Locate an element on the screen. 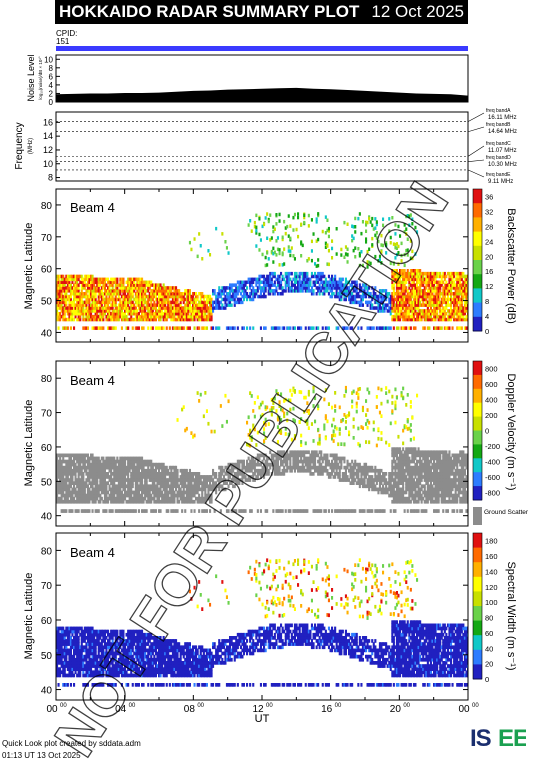 This screenshot has height=762, width=536. power-colorbar-segment is located at coordinates (477, 310).